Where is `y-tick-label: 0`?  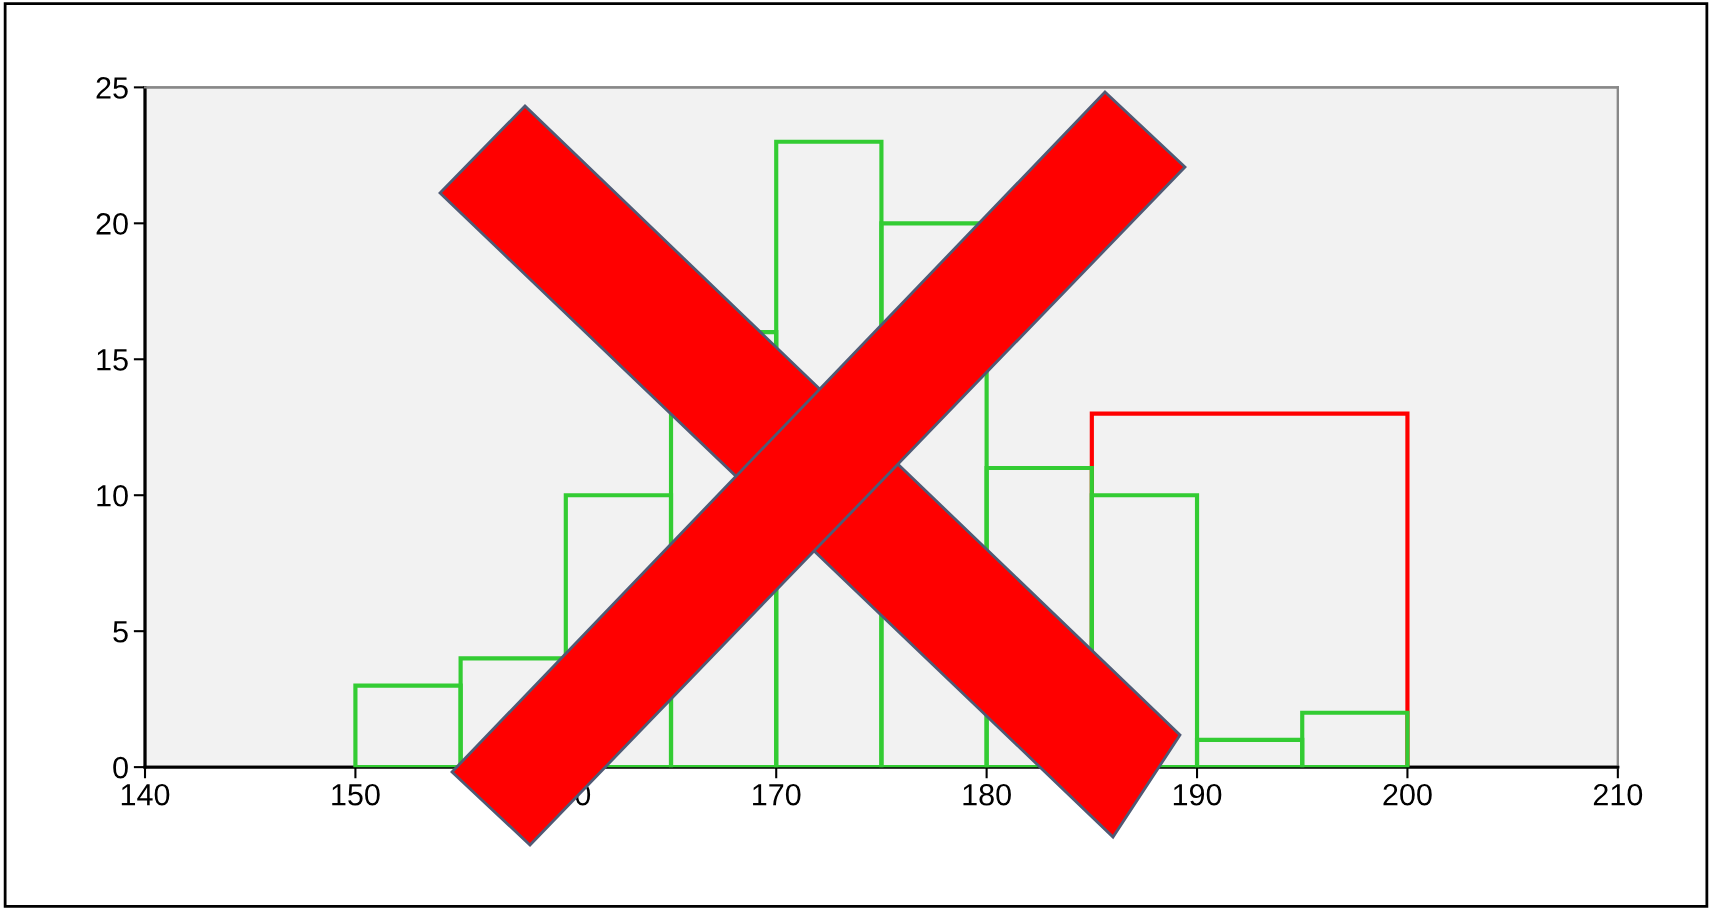 y-tick-label: 0 is located at coordinates (120, 767).